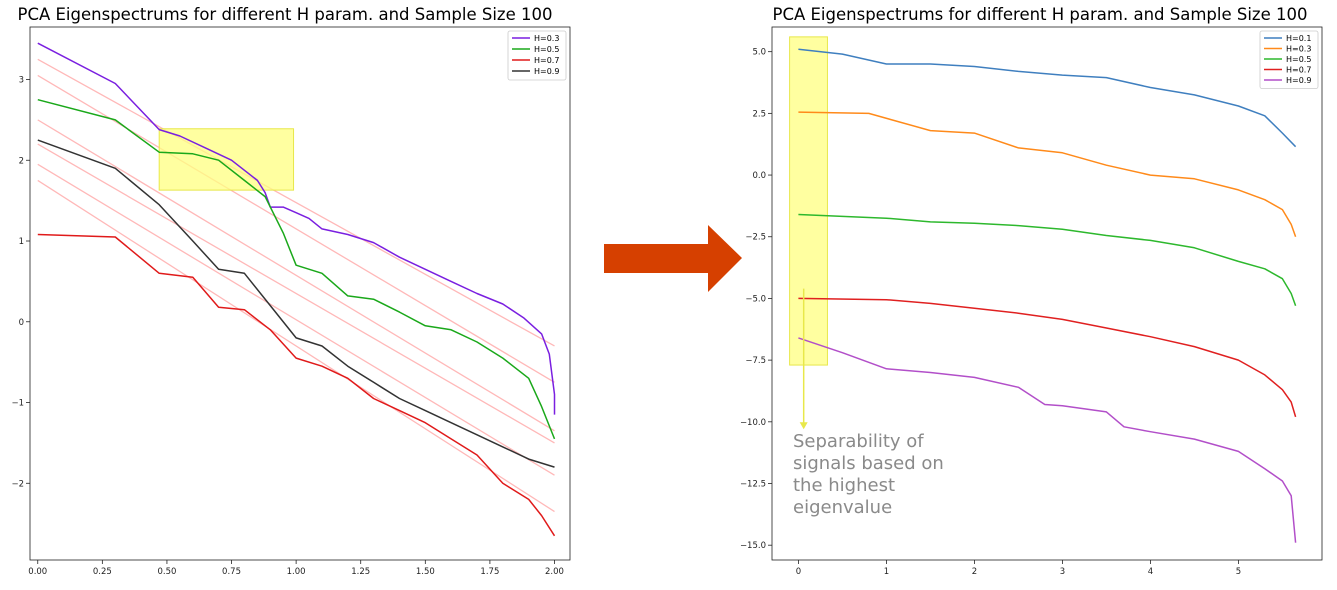 The height and width of the screenshot is (590, 1337). Describe the element at coordinates (868, 463) in the screenshot. I see `note-line-2: signals based on` at that location.